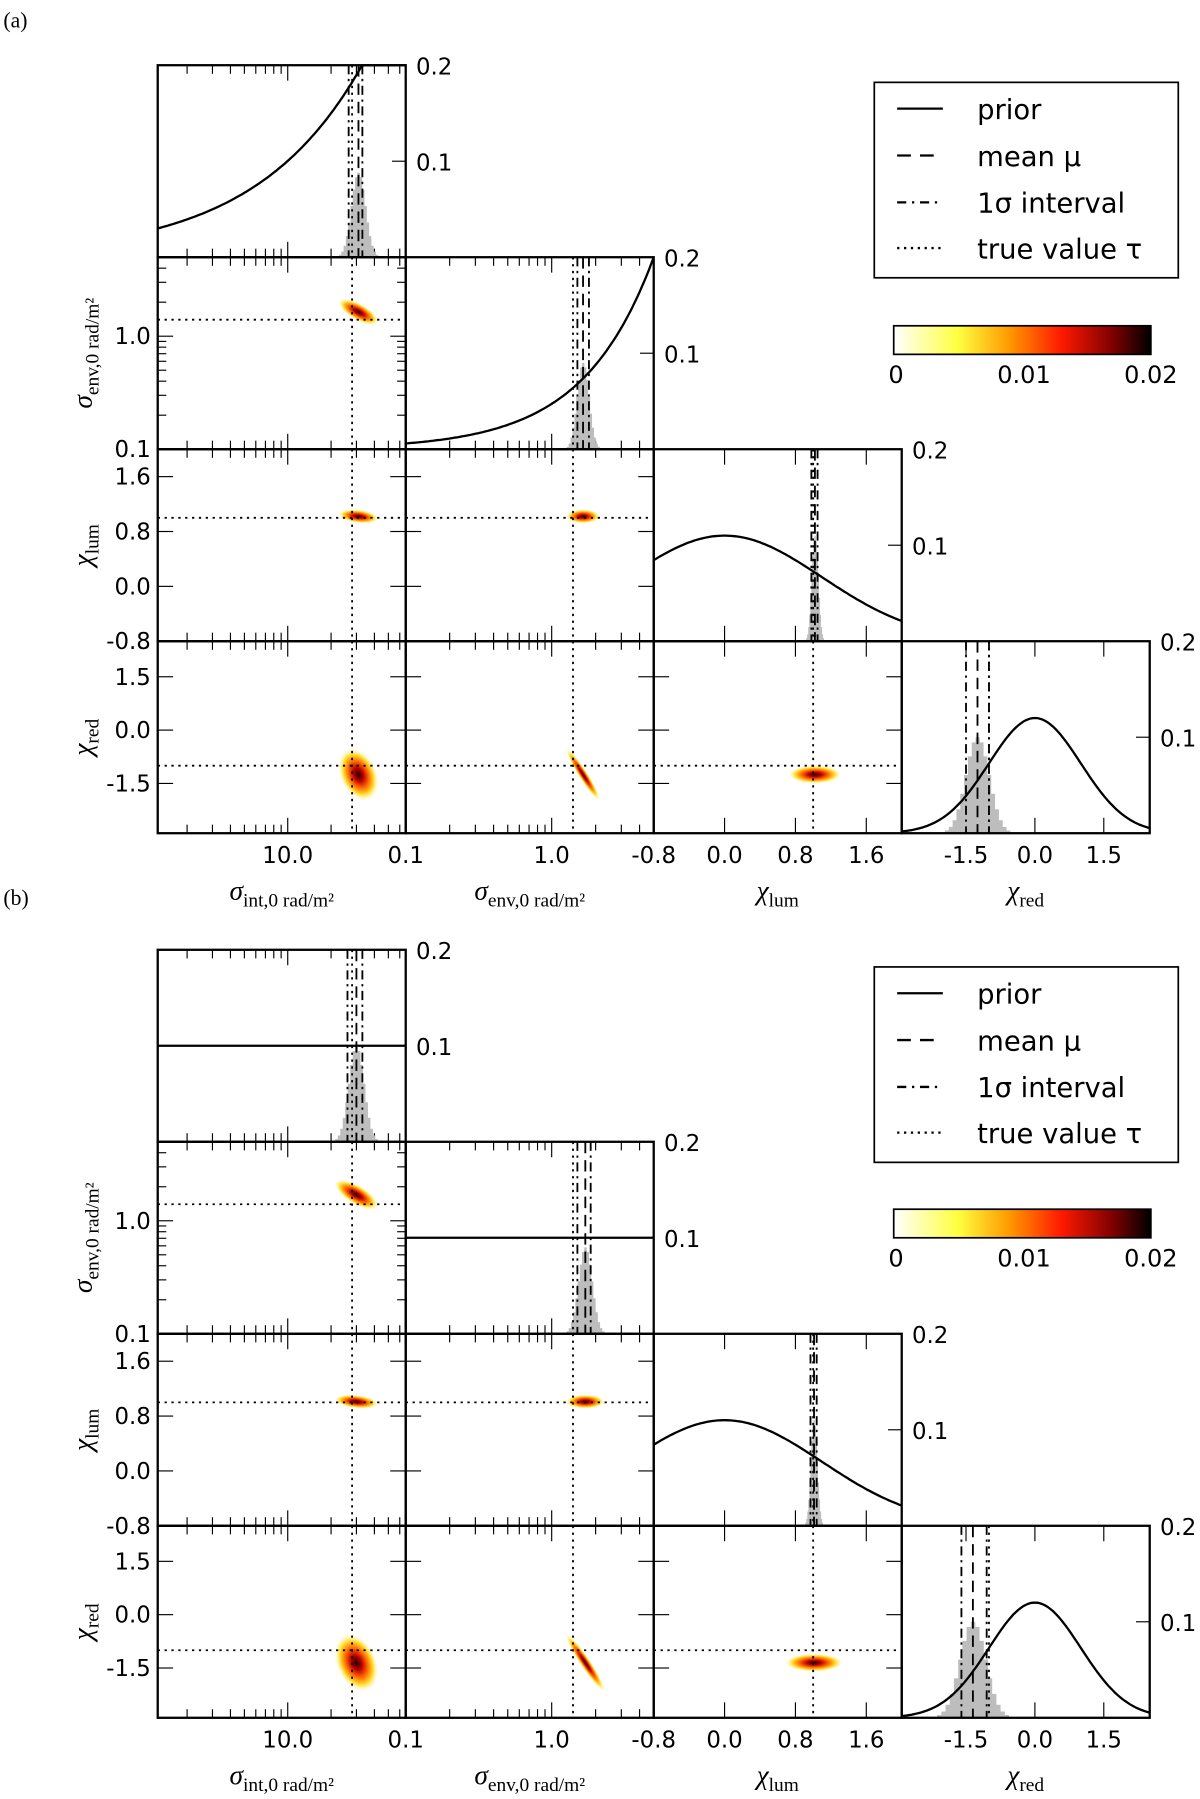  What do you see at coordinates (1051, 1088) in the screenshot?
I see `legend-interval-label: 1σ interval` at bounding box center [1051, 1088].